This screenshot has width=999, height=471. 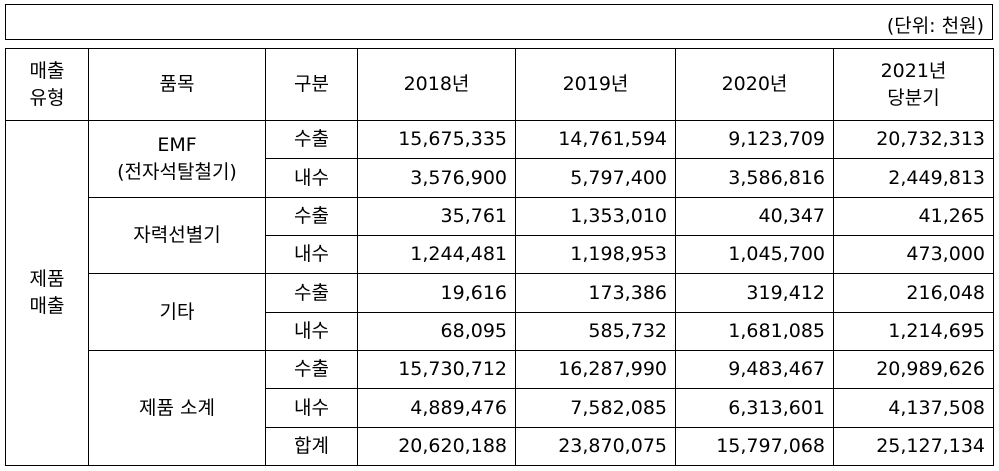 I want to click on item-emf-line2: (전자석탈철기), so click(x=177, y=171).